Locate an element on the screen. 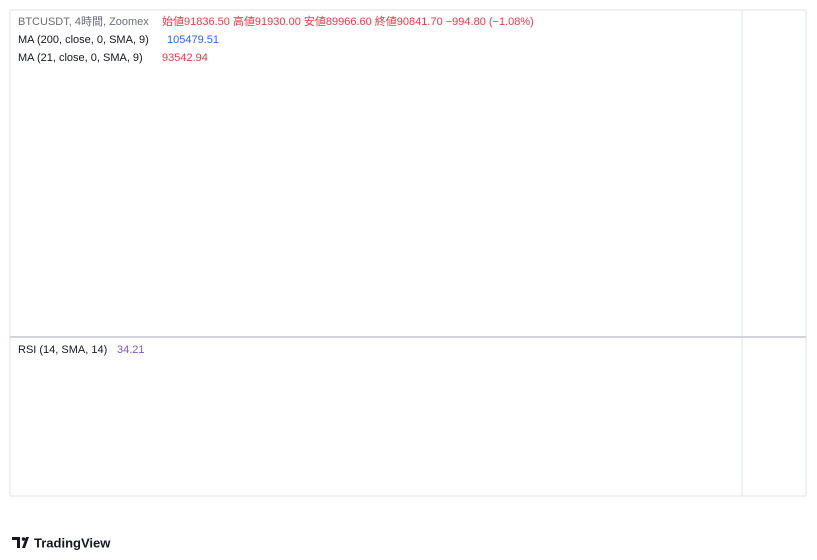 This screenshot has width=817, height=560. logo is located at coordinates (20, 542).